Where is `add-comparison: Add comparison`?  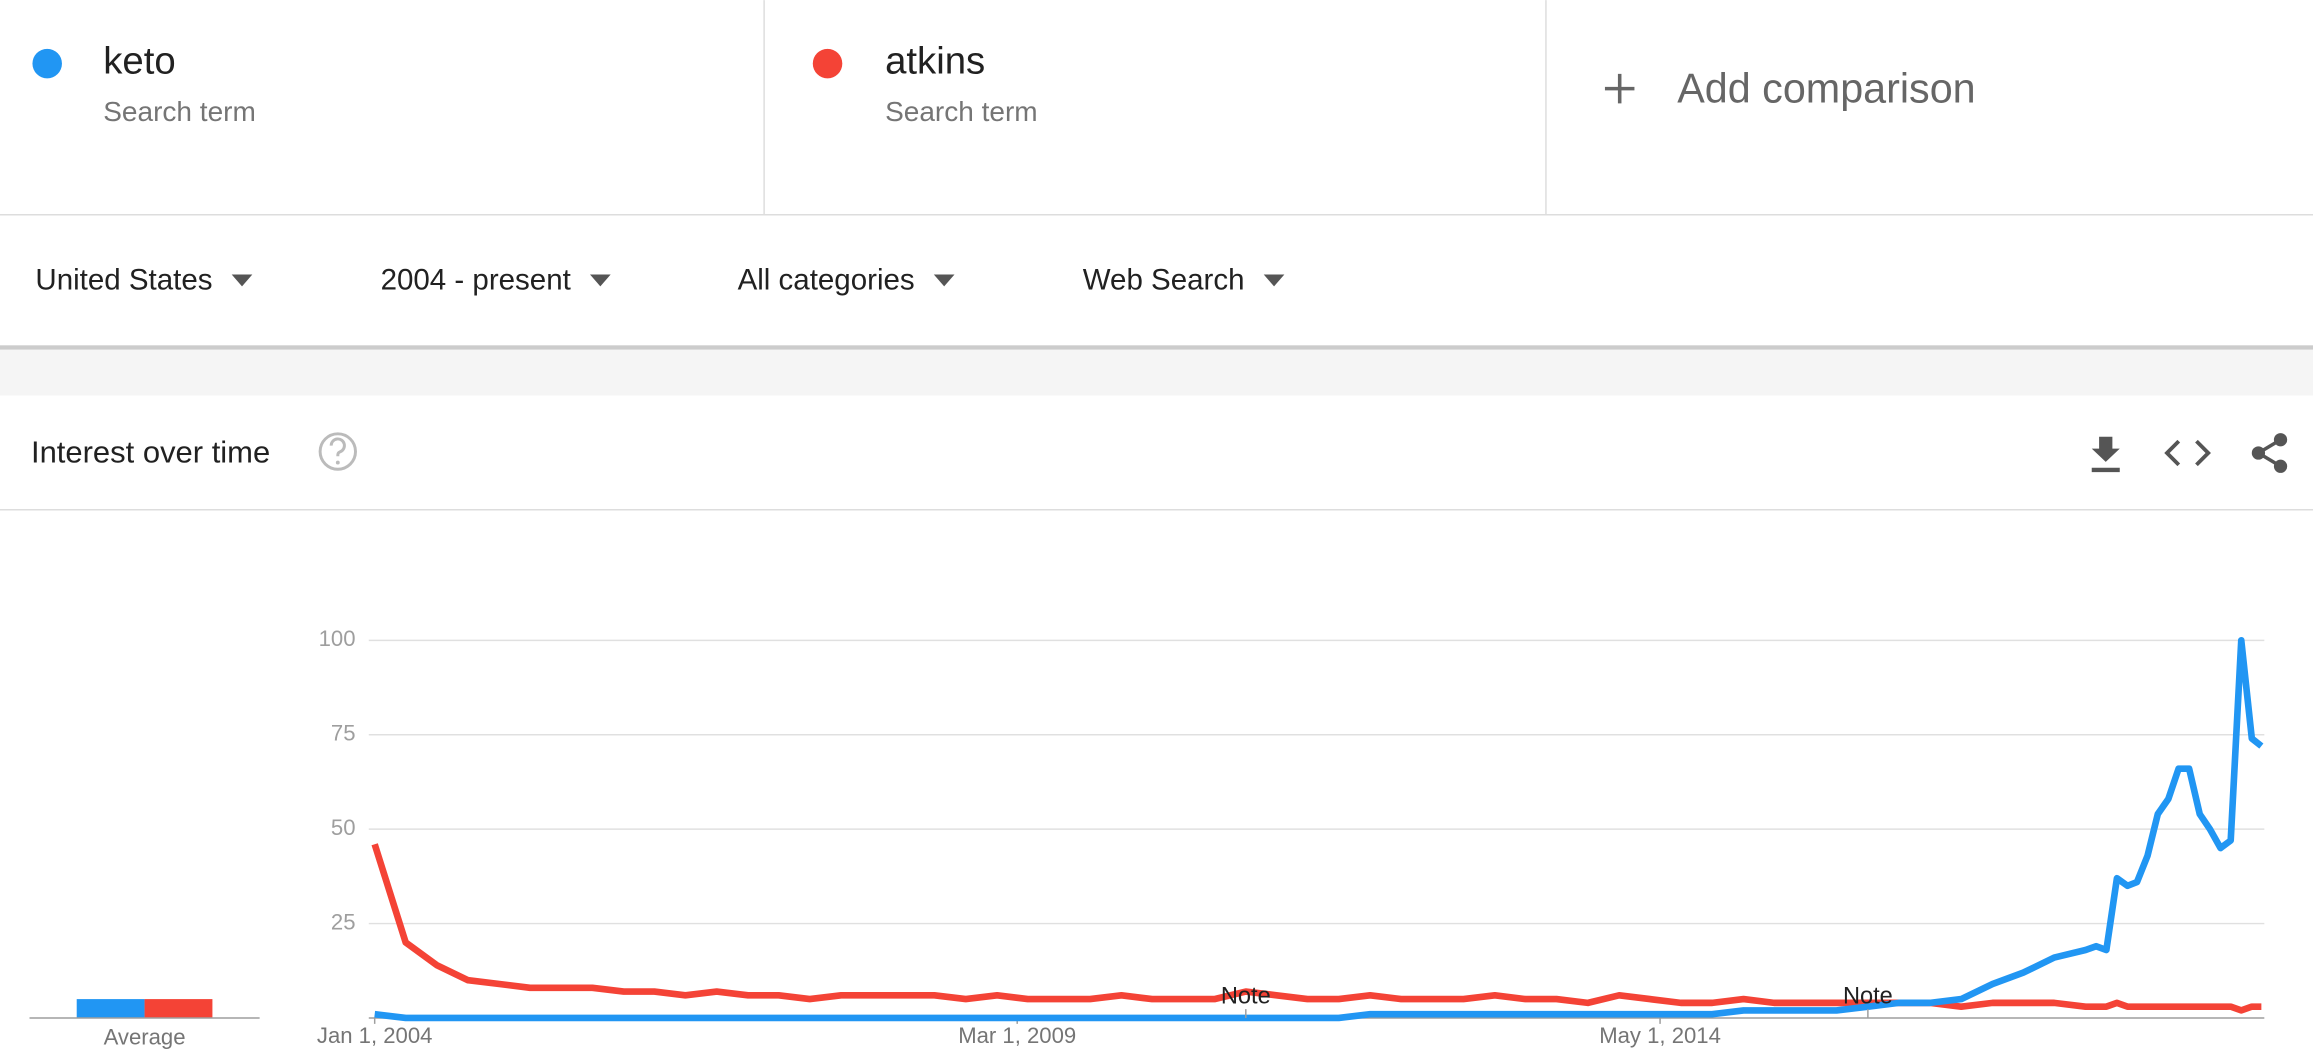 add-comparison: Add comparison is located at coordinates (1790, 89).